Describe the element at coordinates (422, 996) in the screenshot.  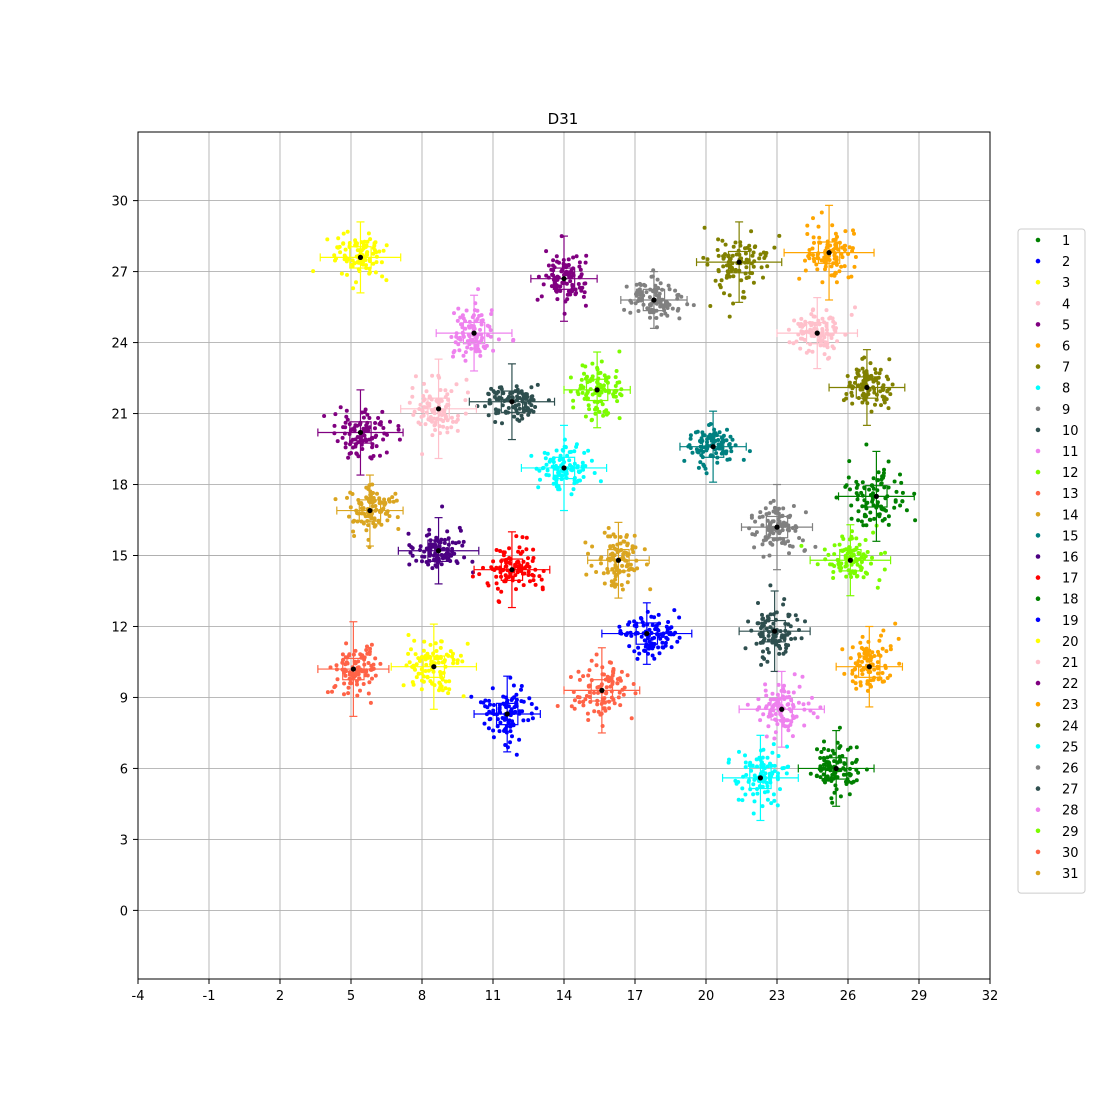
I see `x-tick-label: 8` at that location.